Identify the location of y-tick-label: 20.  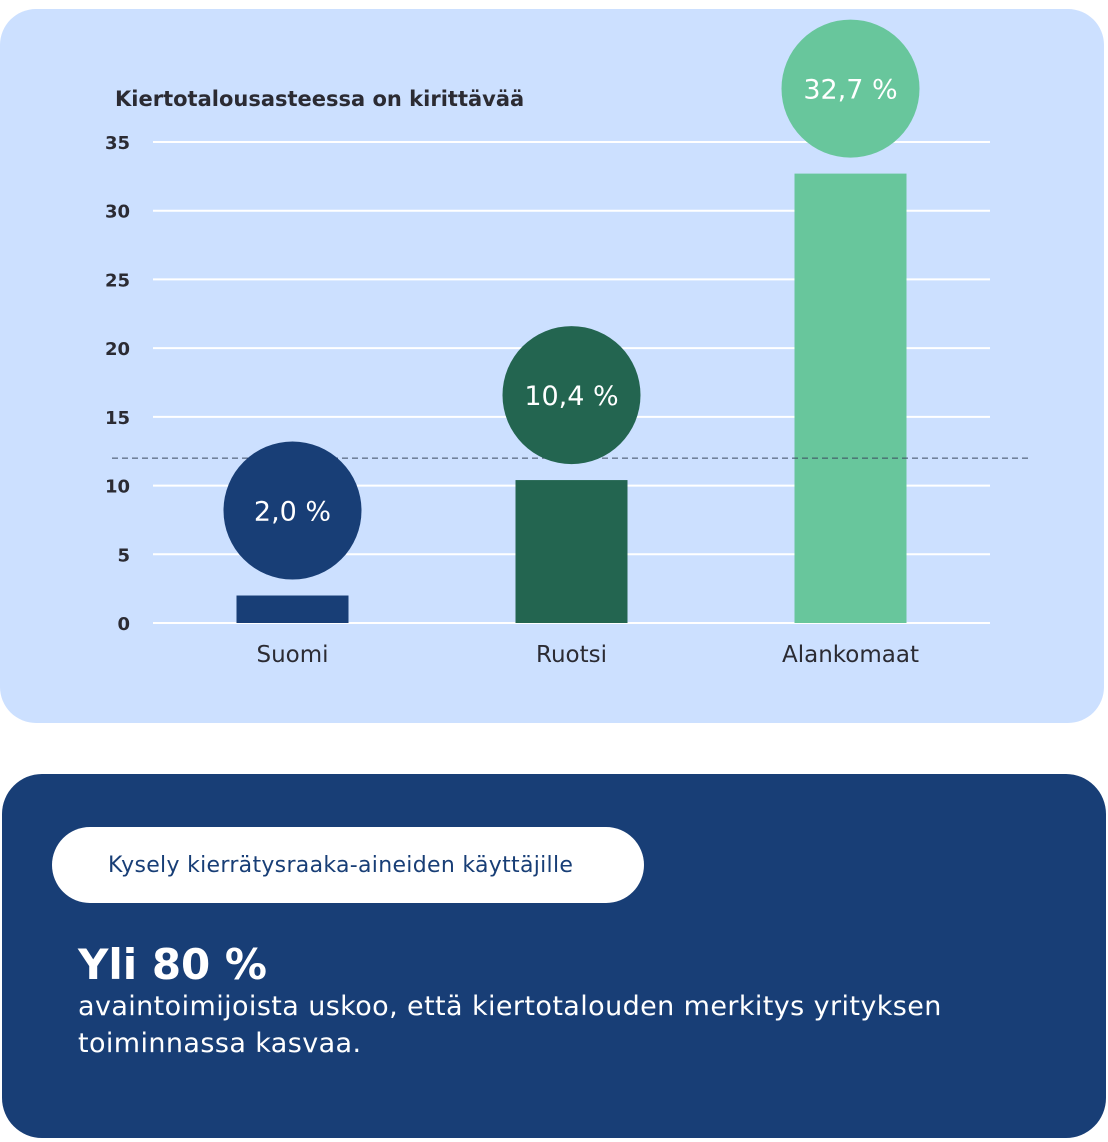
(117, 349).